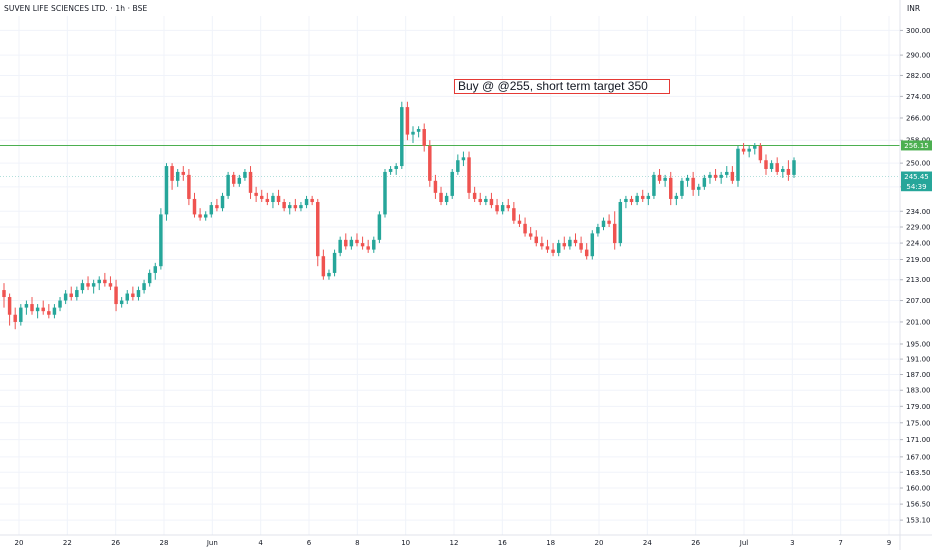  Describe the element at coordinates (76, 8) in the screenshot. I see `symbol-title: SUVEN LIFE SCIENCES LTD. · 1h · BSE` at that location.